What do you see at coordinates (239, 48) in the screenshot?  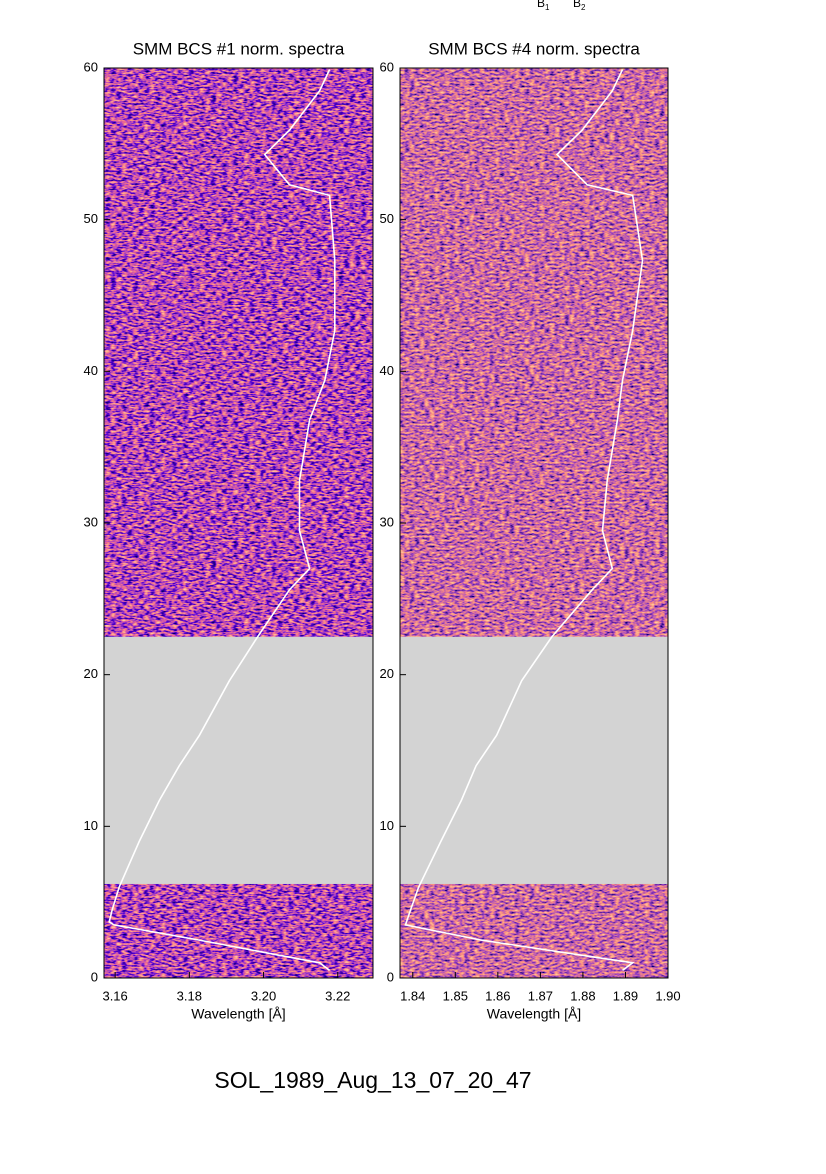 I see `panel-title: SMM BCS #1 norm. spectra` at bounding box center [239, 48].